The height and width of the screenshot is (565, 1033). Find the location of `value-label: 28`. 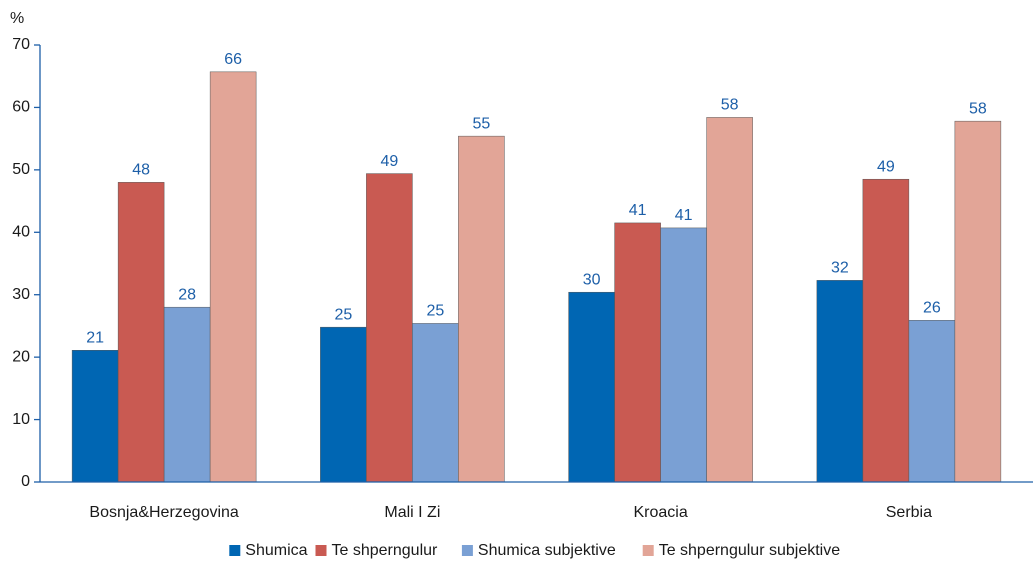

value-label: 28 is located at coordinates (187, 294).